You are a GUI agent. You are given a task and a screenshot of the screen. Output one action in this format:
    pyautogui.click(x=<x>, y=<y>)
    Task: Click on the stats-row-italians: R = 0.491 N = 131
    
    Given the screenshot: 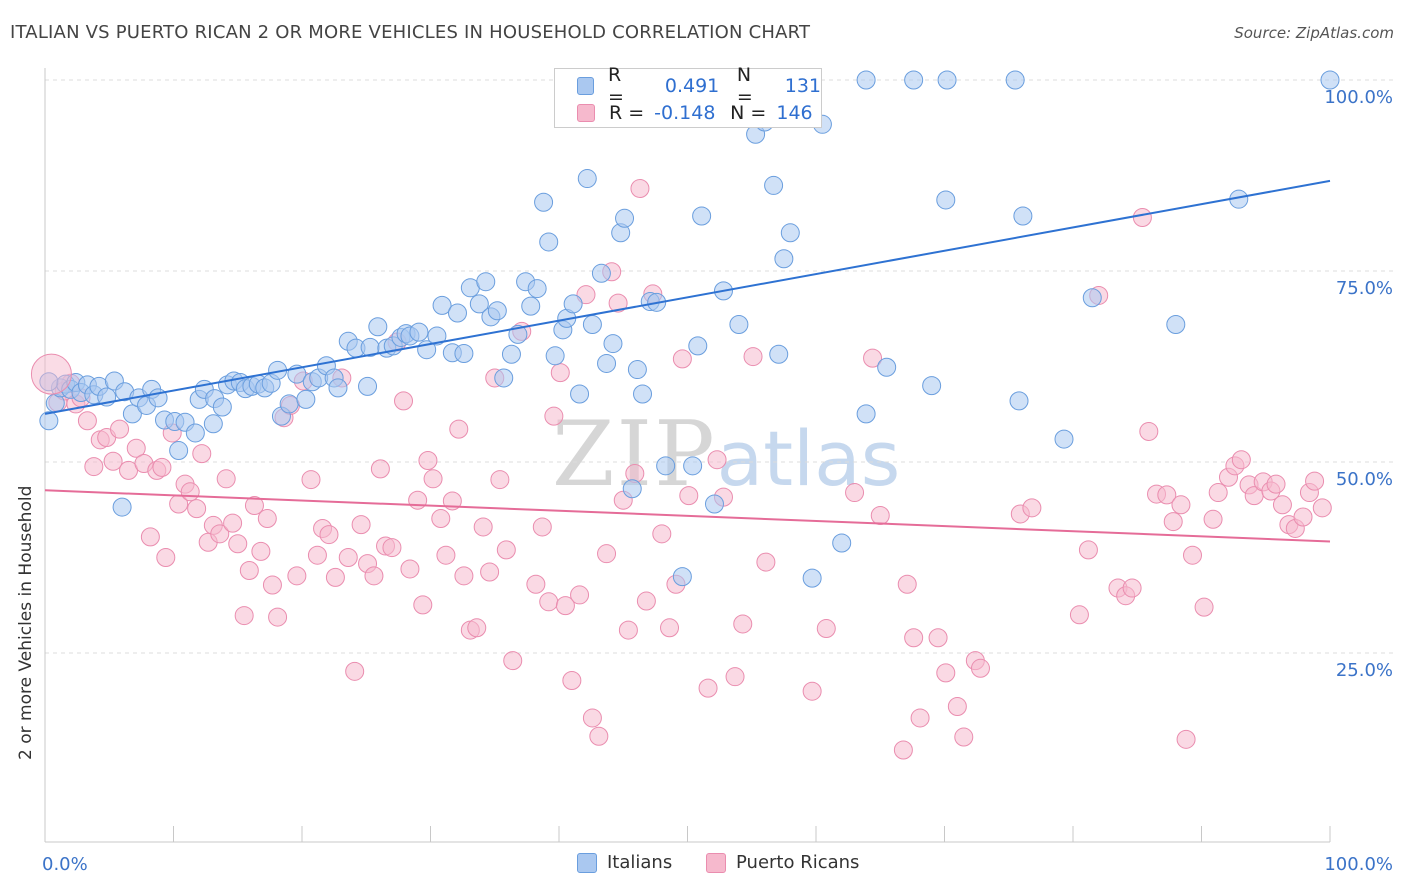 What is the action you would take?
    pyautogui.click(x=699, y=86)
    